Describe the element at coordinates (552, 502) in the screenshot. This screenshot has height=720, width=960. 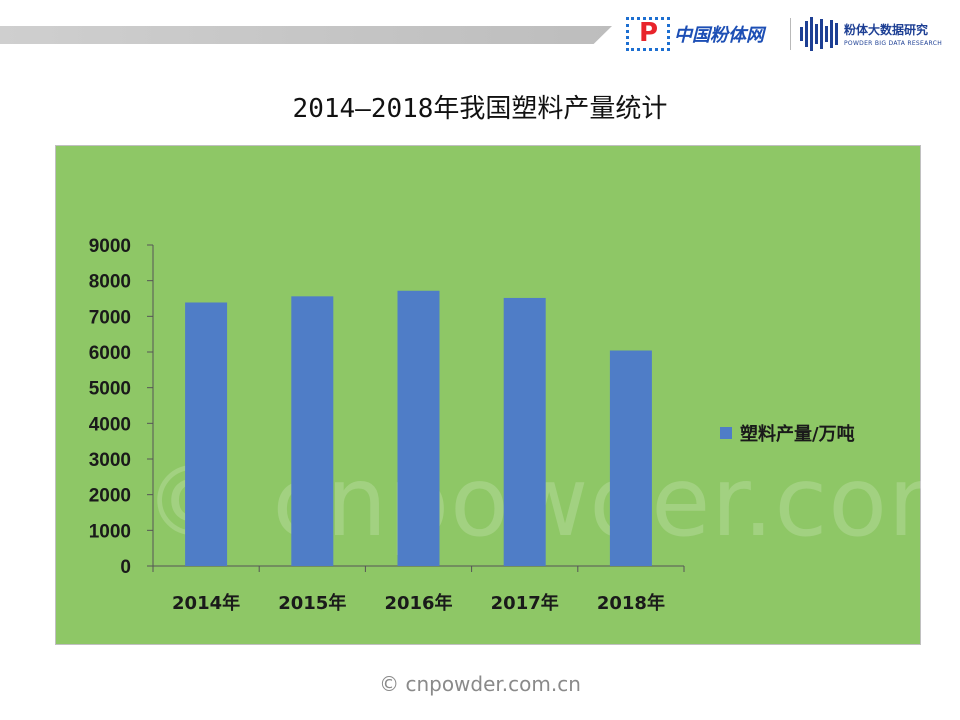
I see `watermark: © cnpowder.com.cn` at that location.